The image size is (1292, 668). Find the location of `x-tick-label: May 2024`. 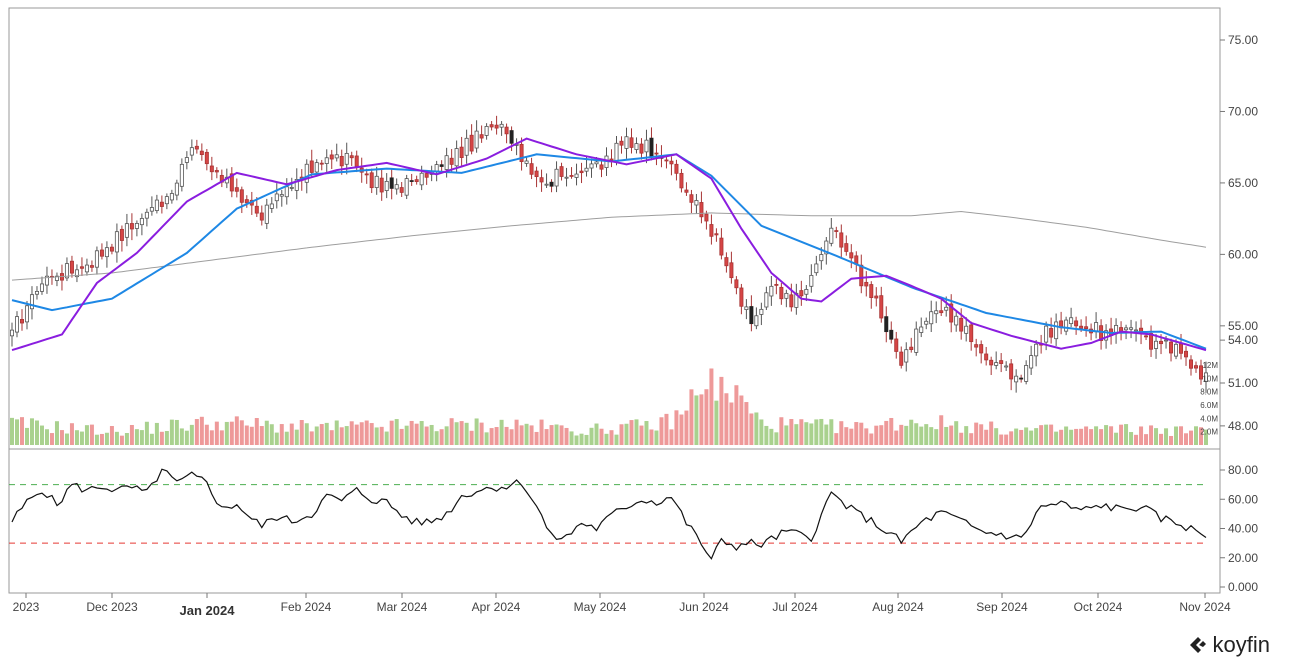

x-tick-label: May 2024 is located at coordinates (600, 607).